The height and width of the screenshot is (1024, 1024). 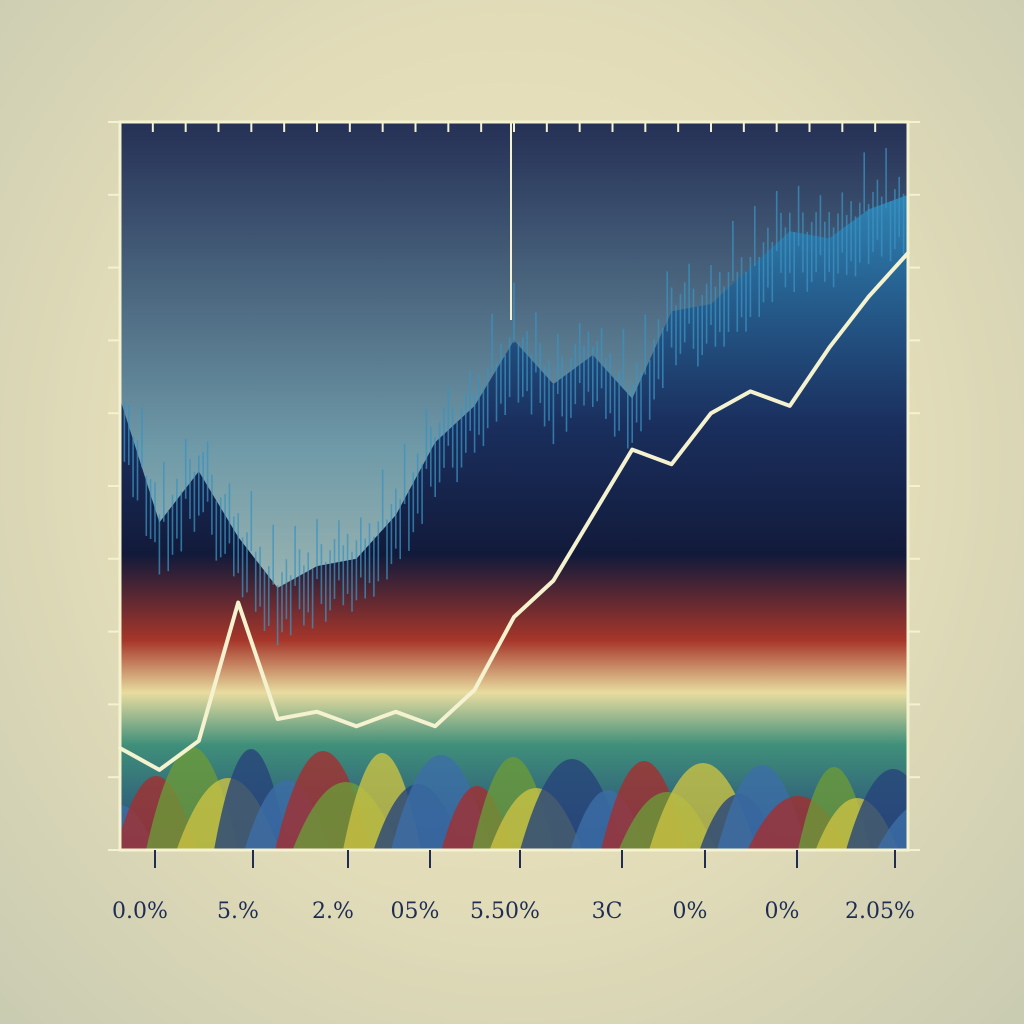 I want to click on x-tick-label: 3C, so click(x=607, y=911).